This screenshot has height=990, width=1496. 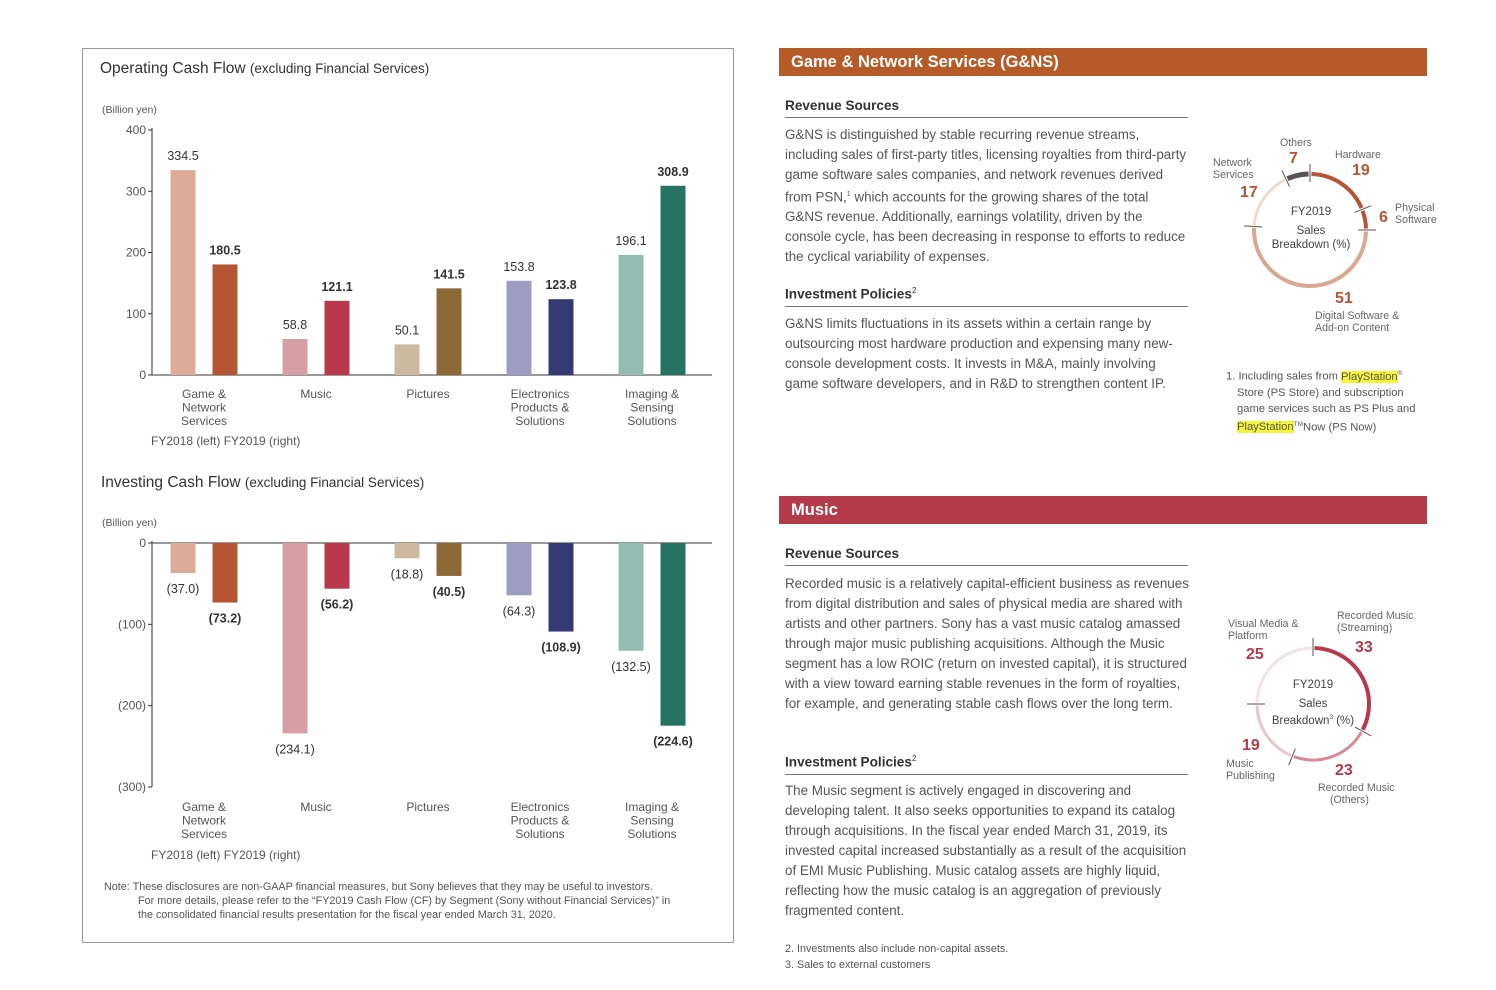 I want to click on bar-value-label: (132.5), so click(x=631, y=667).